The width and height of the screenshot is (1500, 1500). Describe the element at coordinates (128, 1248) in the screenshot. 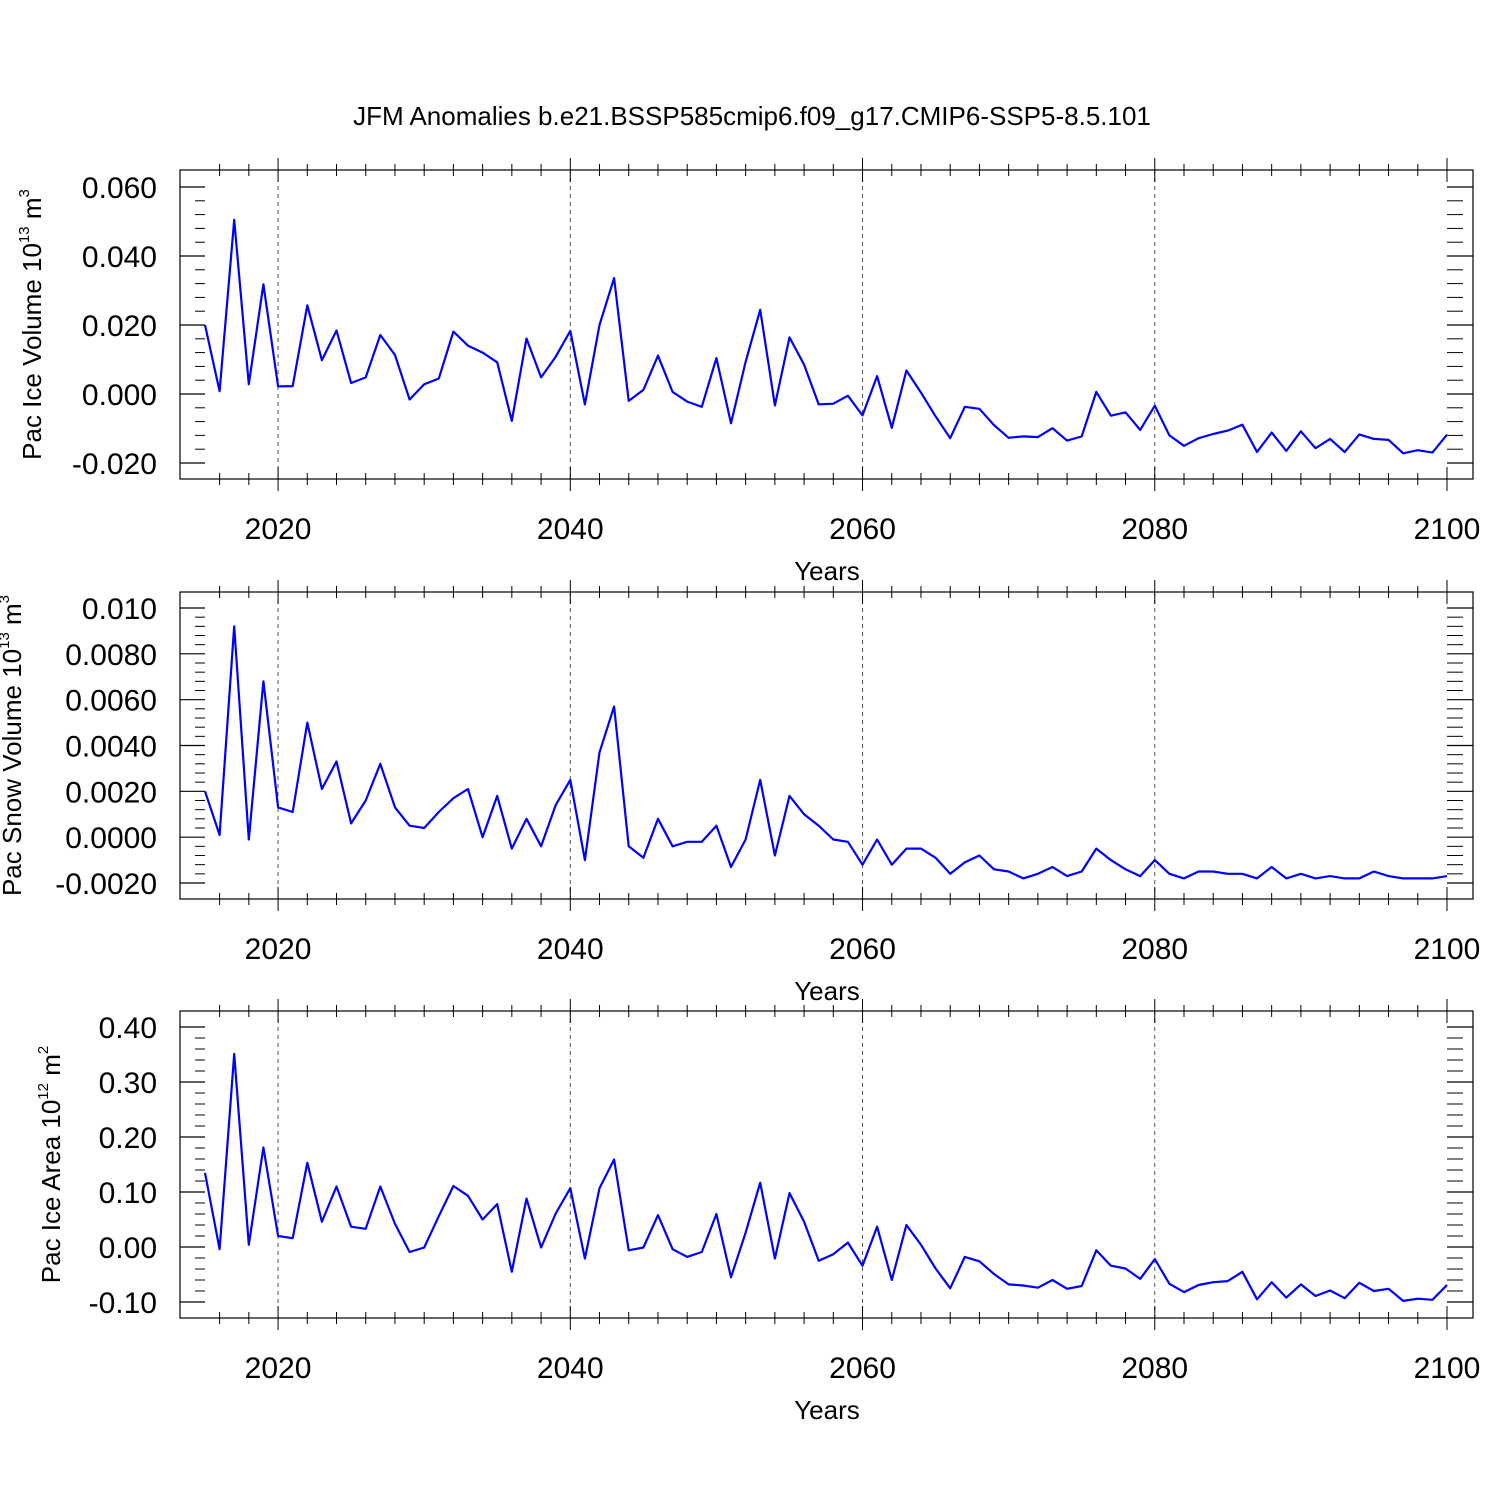

I see `y-tick-label: 0.00` at that location.